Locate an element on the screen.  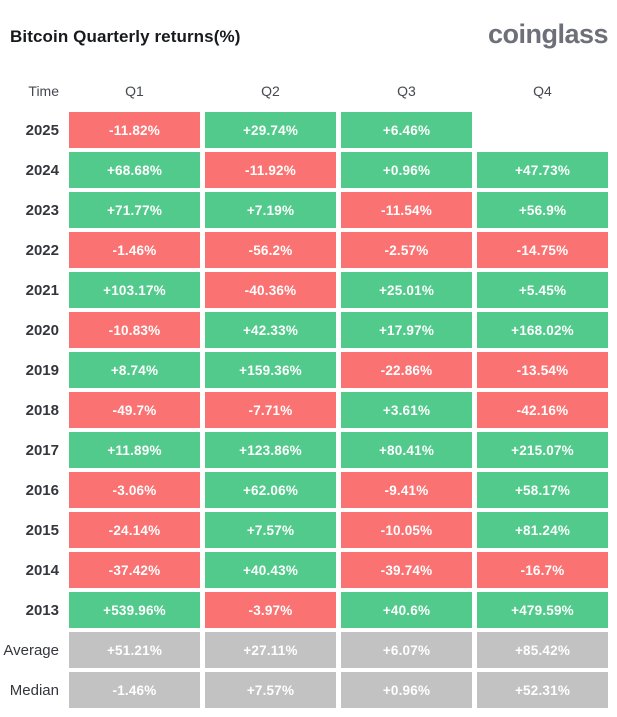
return-cell: +62.06% is located at coordinates (270, 490).